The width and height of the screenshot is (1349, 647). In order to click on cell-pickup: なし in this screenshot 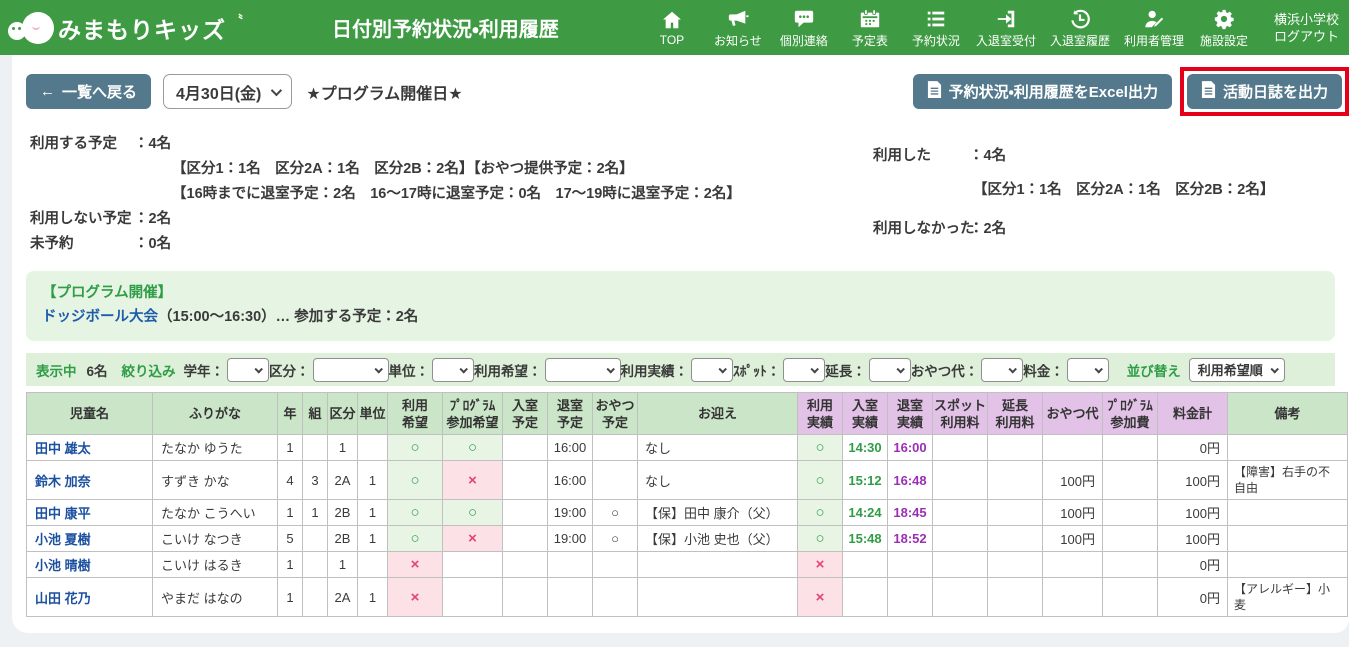, I will do `click(717, 480)`.